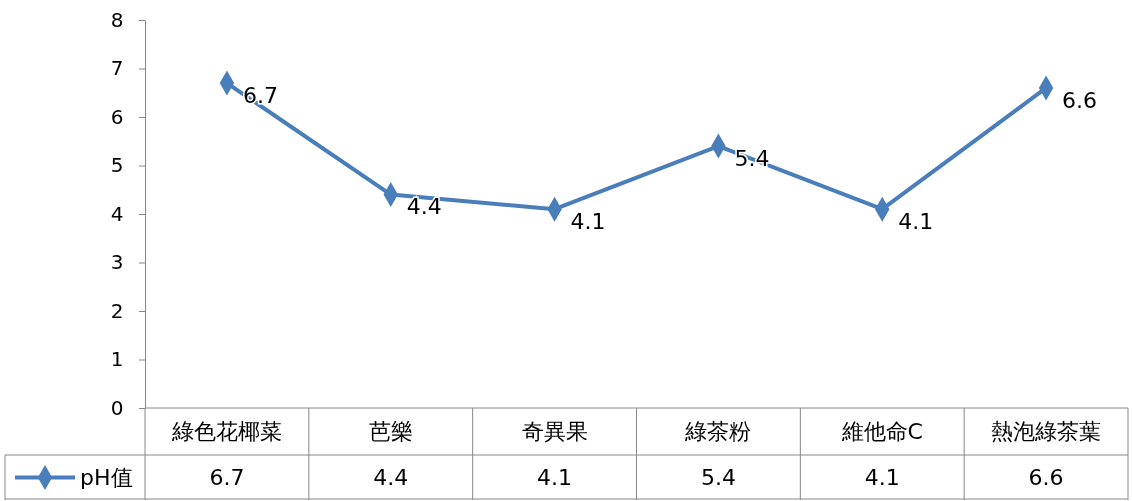 This screenshot has height=501, width=1132. What do you see at coordinates (1046, 432) in the screenshot?
I see `x-tick-label: 熱泡綠茶葉` at bounding box center [1046, 432].